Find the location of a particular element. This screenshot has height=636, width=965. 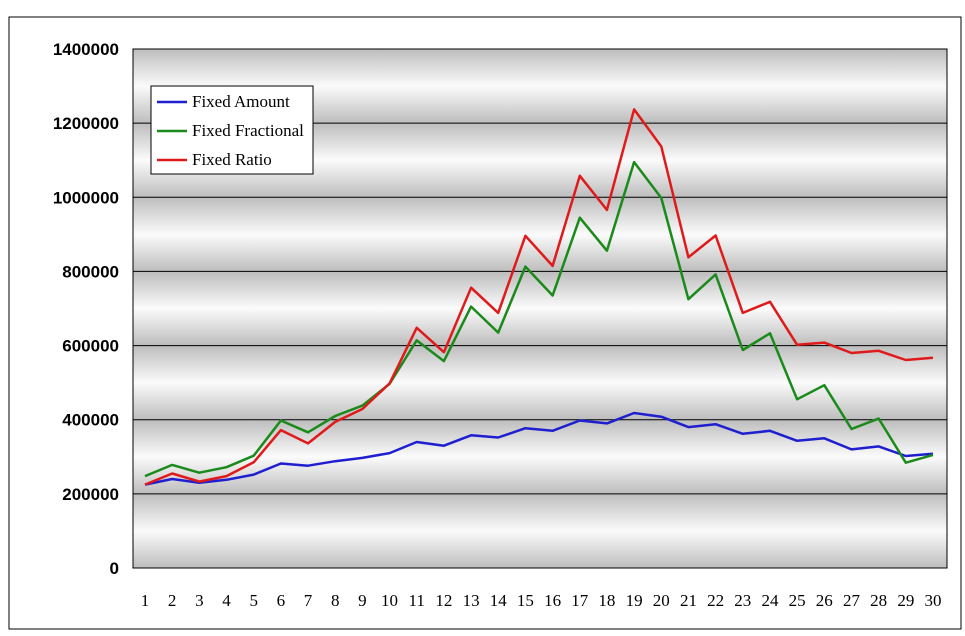

x-tick-label: 14 is located at coordinates (499, 600).